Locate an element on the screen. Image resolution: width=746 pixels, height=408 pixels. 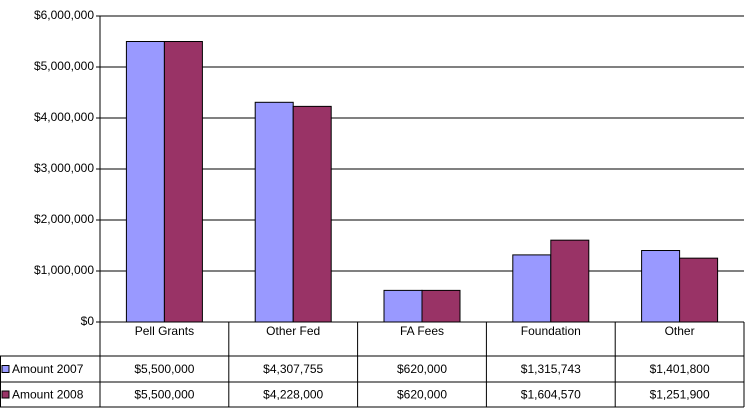
x-tick-label: Foundation is located at coordinates (551, 331).